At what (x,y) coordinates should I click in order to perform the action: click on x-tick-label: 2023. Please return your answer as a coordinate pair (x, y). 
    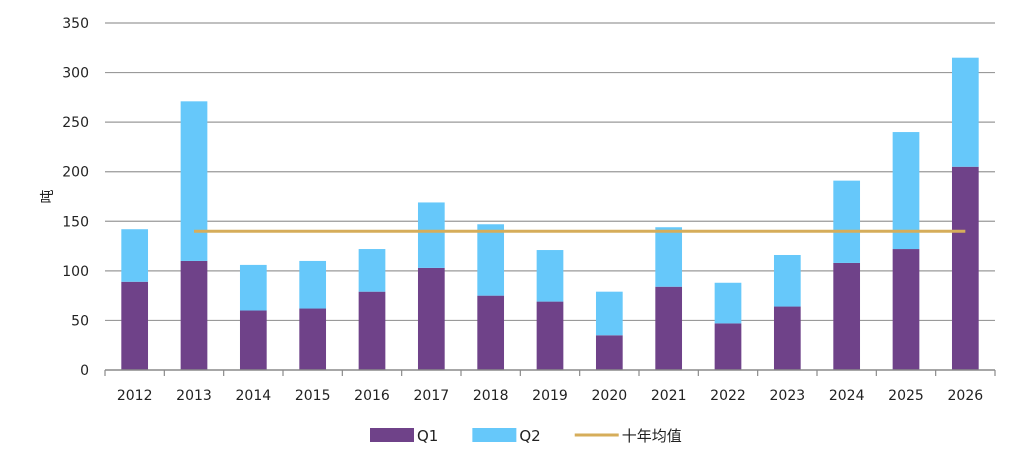
    Looking at the image, I should click on (788, 396).